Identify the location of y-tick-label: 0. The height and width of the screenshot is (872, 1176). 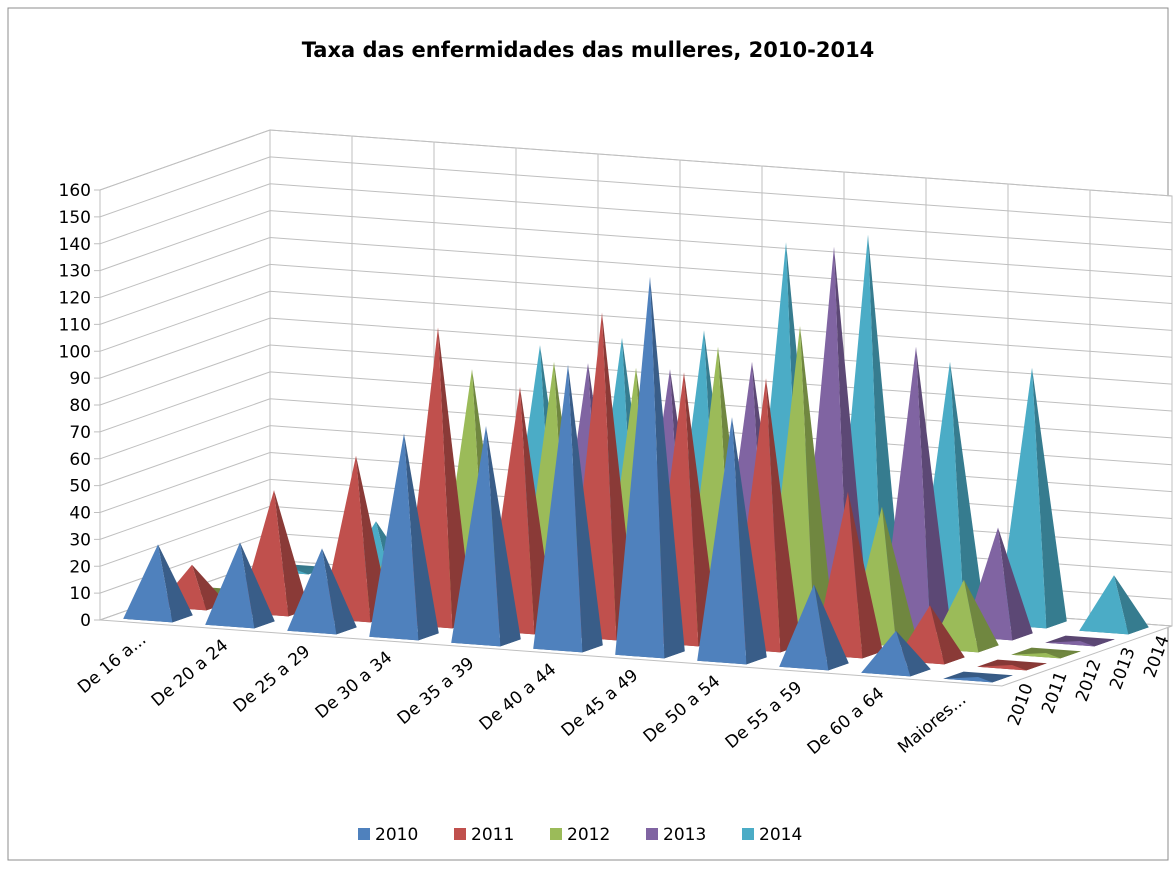
(85, 621).